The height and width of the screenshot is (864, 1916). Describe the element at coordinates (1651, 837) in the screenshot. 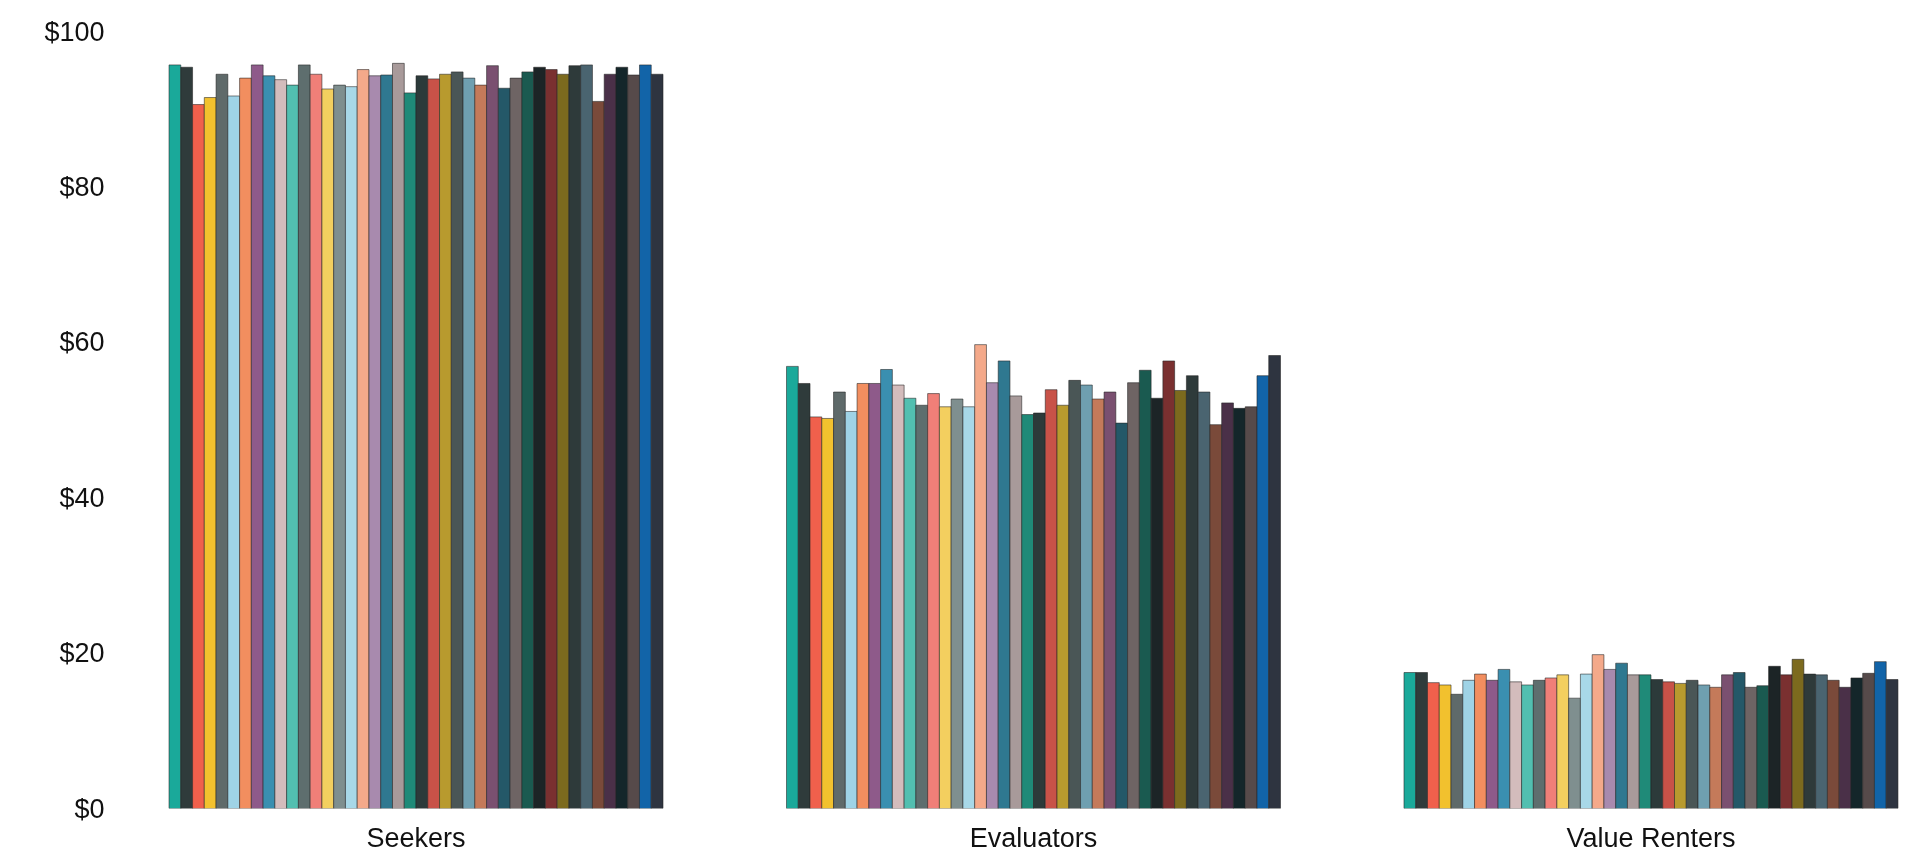

I see `x-tick-label: Value Renters` at that location.